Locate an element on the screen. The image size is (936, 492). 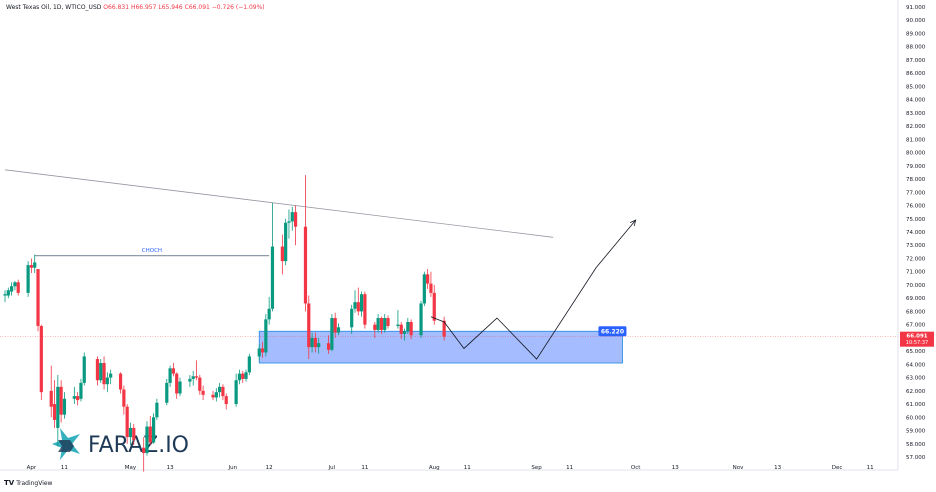
resistance-trendline is located at coordinates (279, 203).